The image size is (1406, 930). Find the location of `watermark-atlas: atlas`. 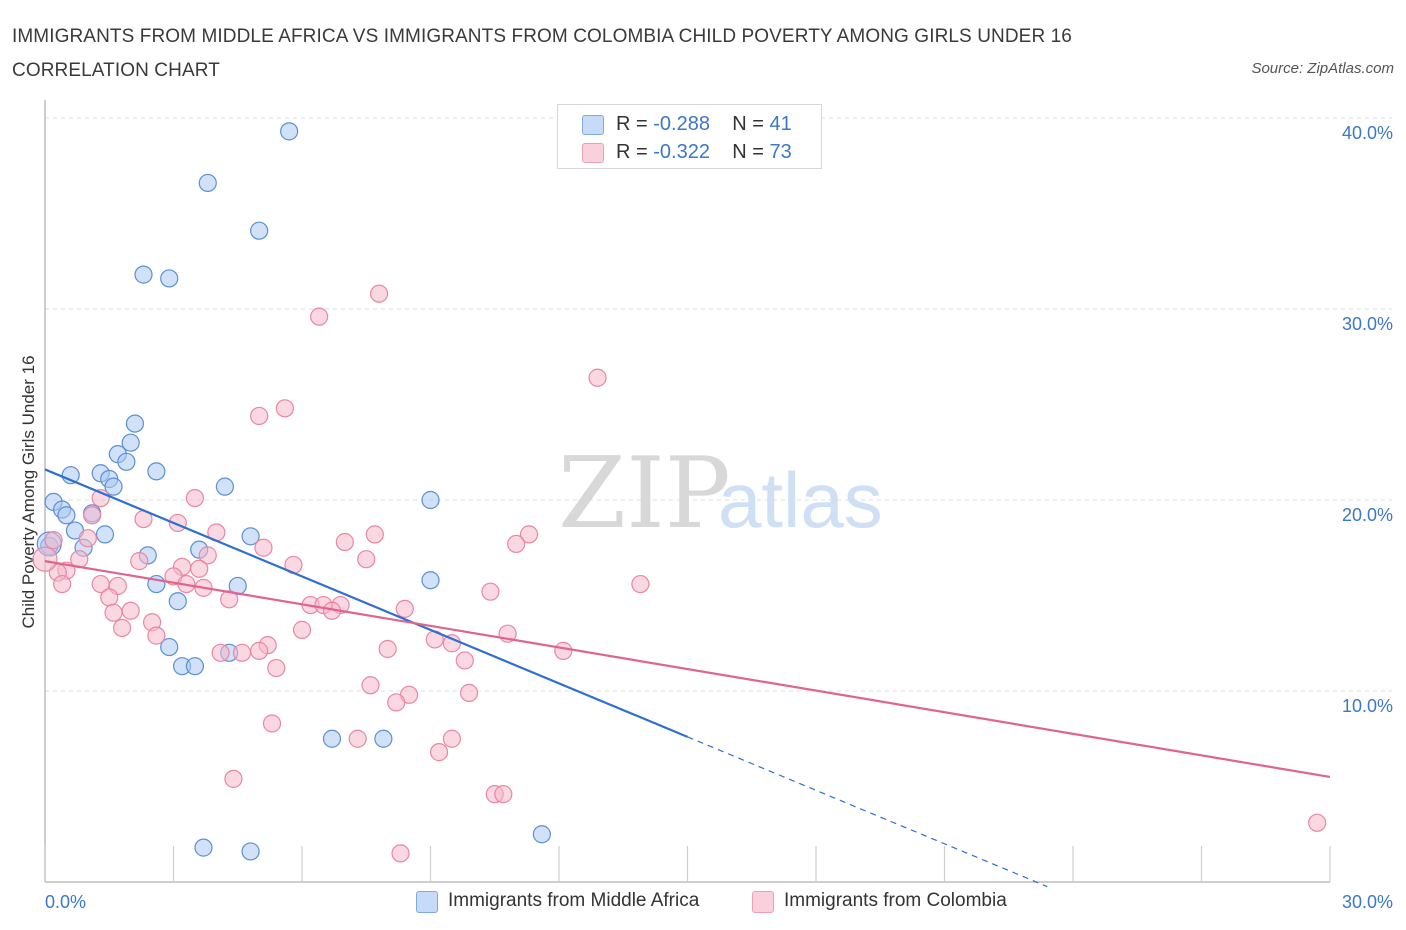

watermark-atlas: atlas is located at coordinates (800, 500).